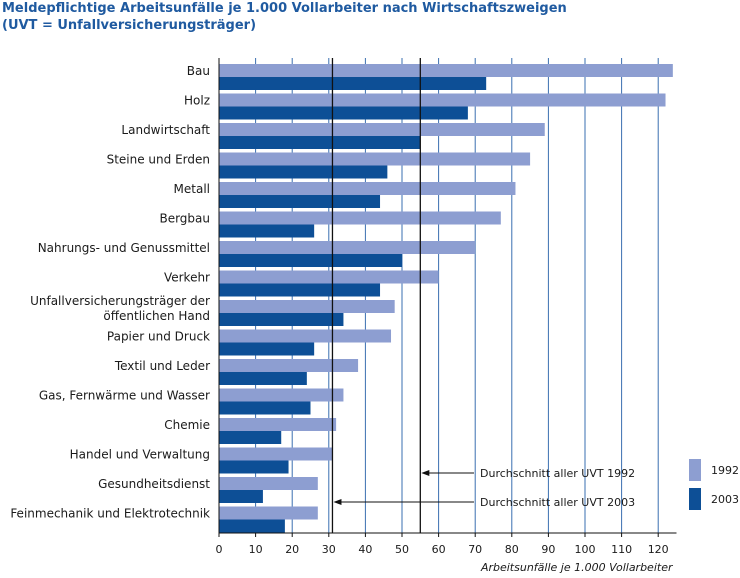  I want to click on category-label-9: Papier und Druck, so click(158, 337).